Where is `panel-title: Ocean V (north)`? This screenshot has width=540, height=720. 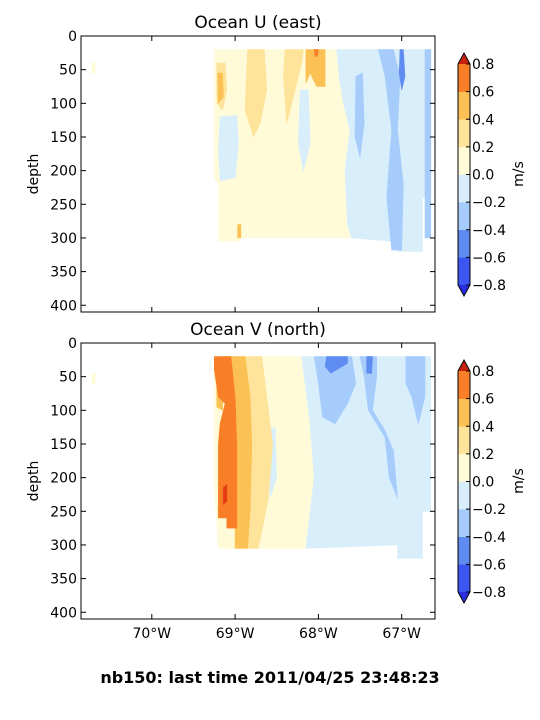
panel-title: Ocean V (north) is located at coordinates (258, 330).